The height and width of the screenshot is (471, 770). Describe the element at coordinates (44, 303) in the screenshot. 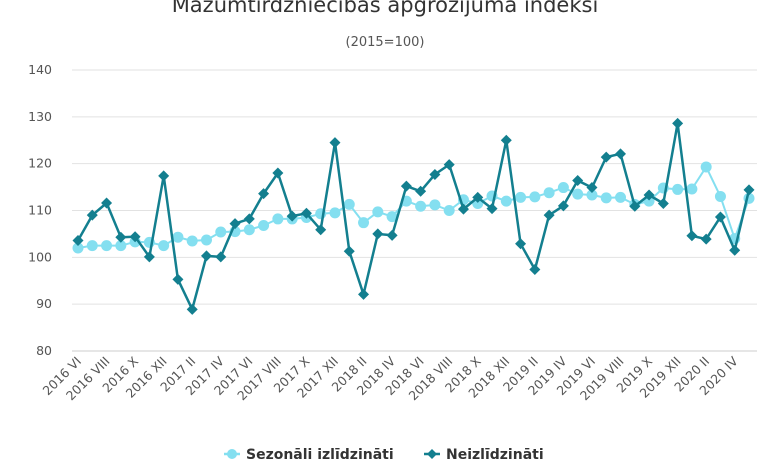

I see `y-tick-label: 90` at that location.